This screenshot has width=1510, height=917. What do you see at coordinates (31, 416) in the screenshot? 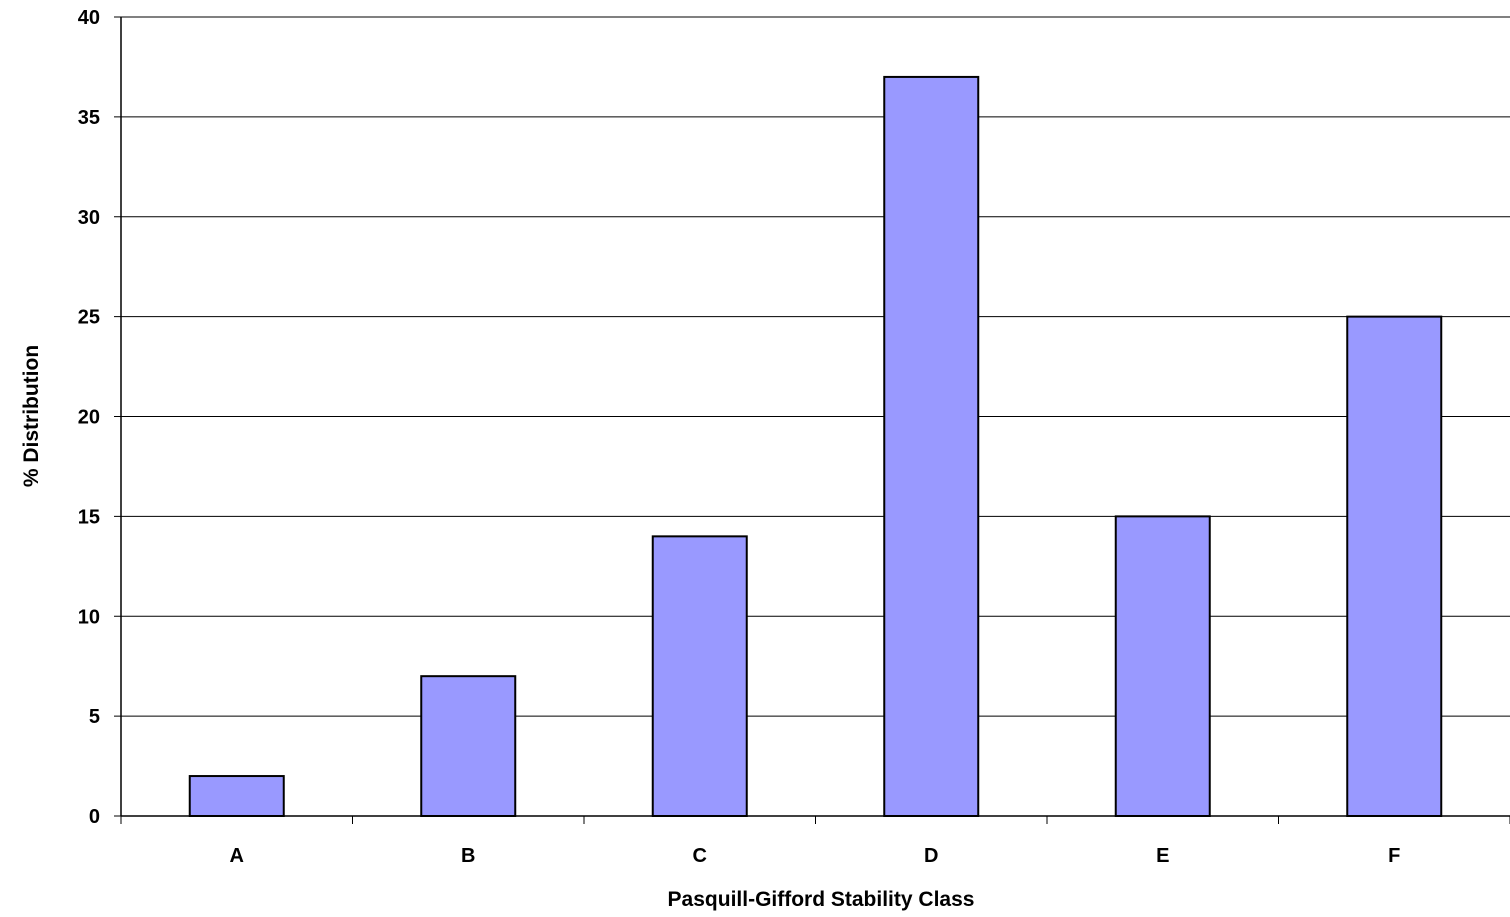
I see `y-axis-title: % Distribution` at bounding box center [31, 416].